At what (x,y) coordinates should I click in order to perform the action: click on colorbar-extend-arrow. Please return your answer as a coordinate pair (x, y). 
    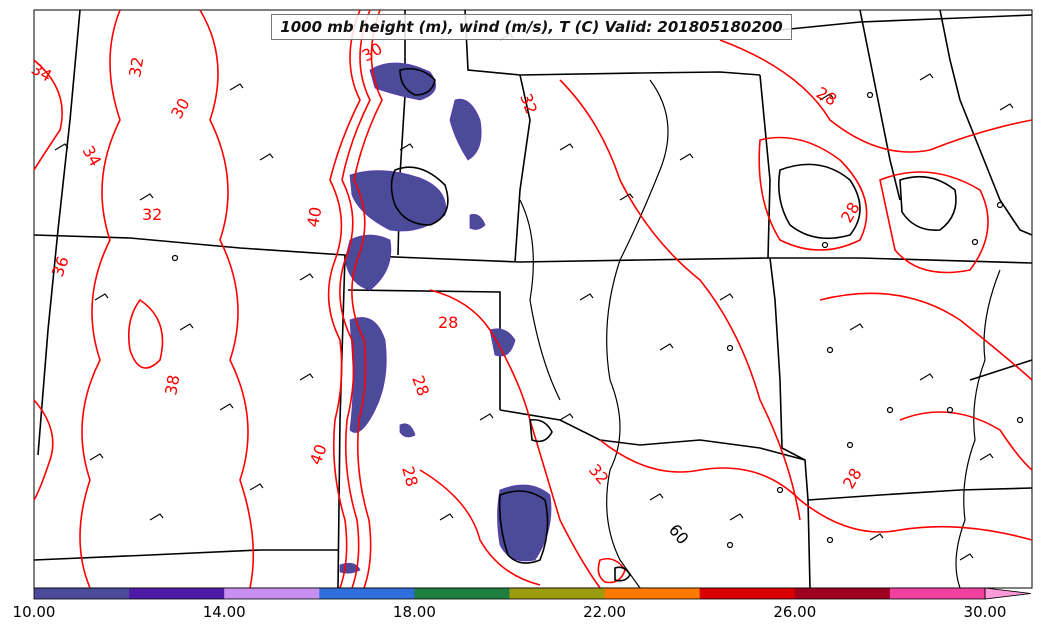
    Looking at the image, I should click on (1008, 593).